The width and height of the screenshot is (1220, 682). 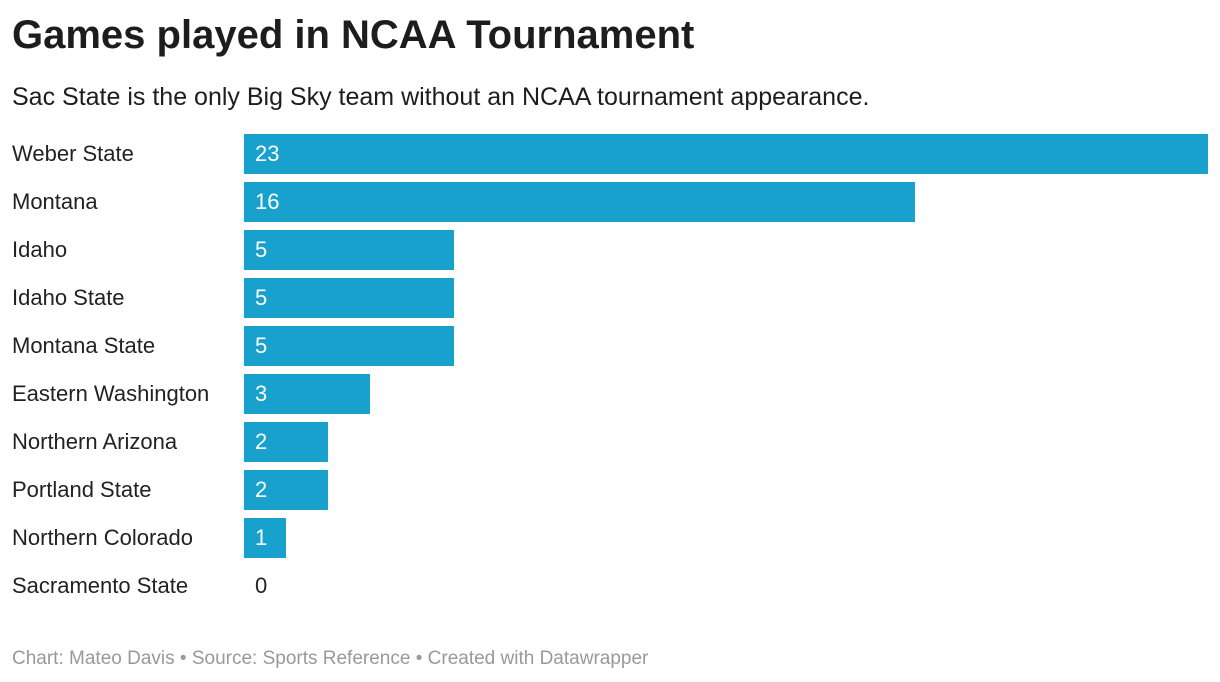 I want to click on bar-row: Sacramento State 0, so click(x=610, y=586).